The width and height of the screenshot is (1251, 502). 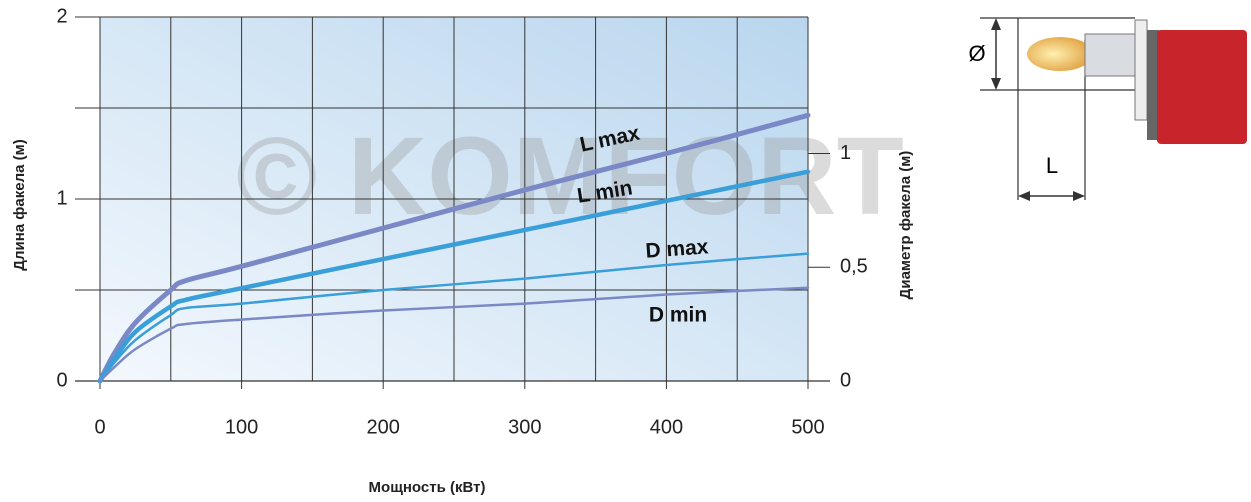 I want to click on series-label: D min, so click(x=678, y=315).